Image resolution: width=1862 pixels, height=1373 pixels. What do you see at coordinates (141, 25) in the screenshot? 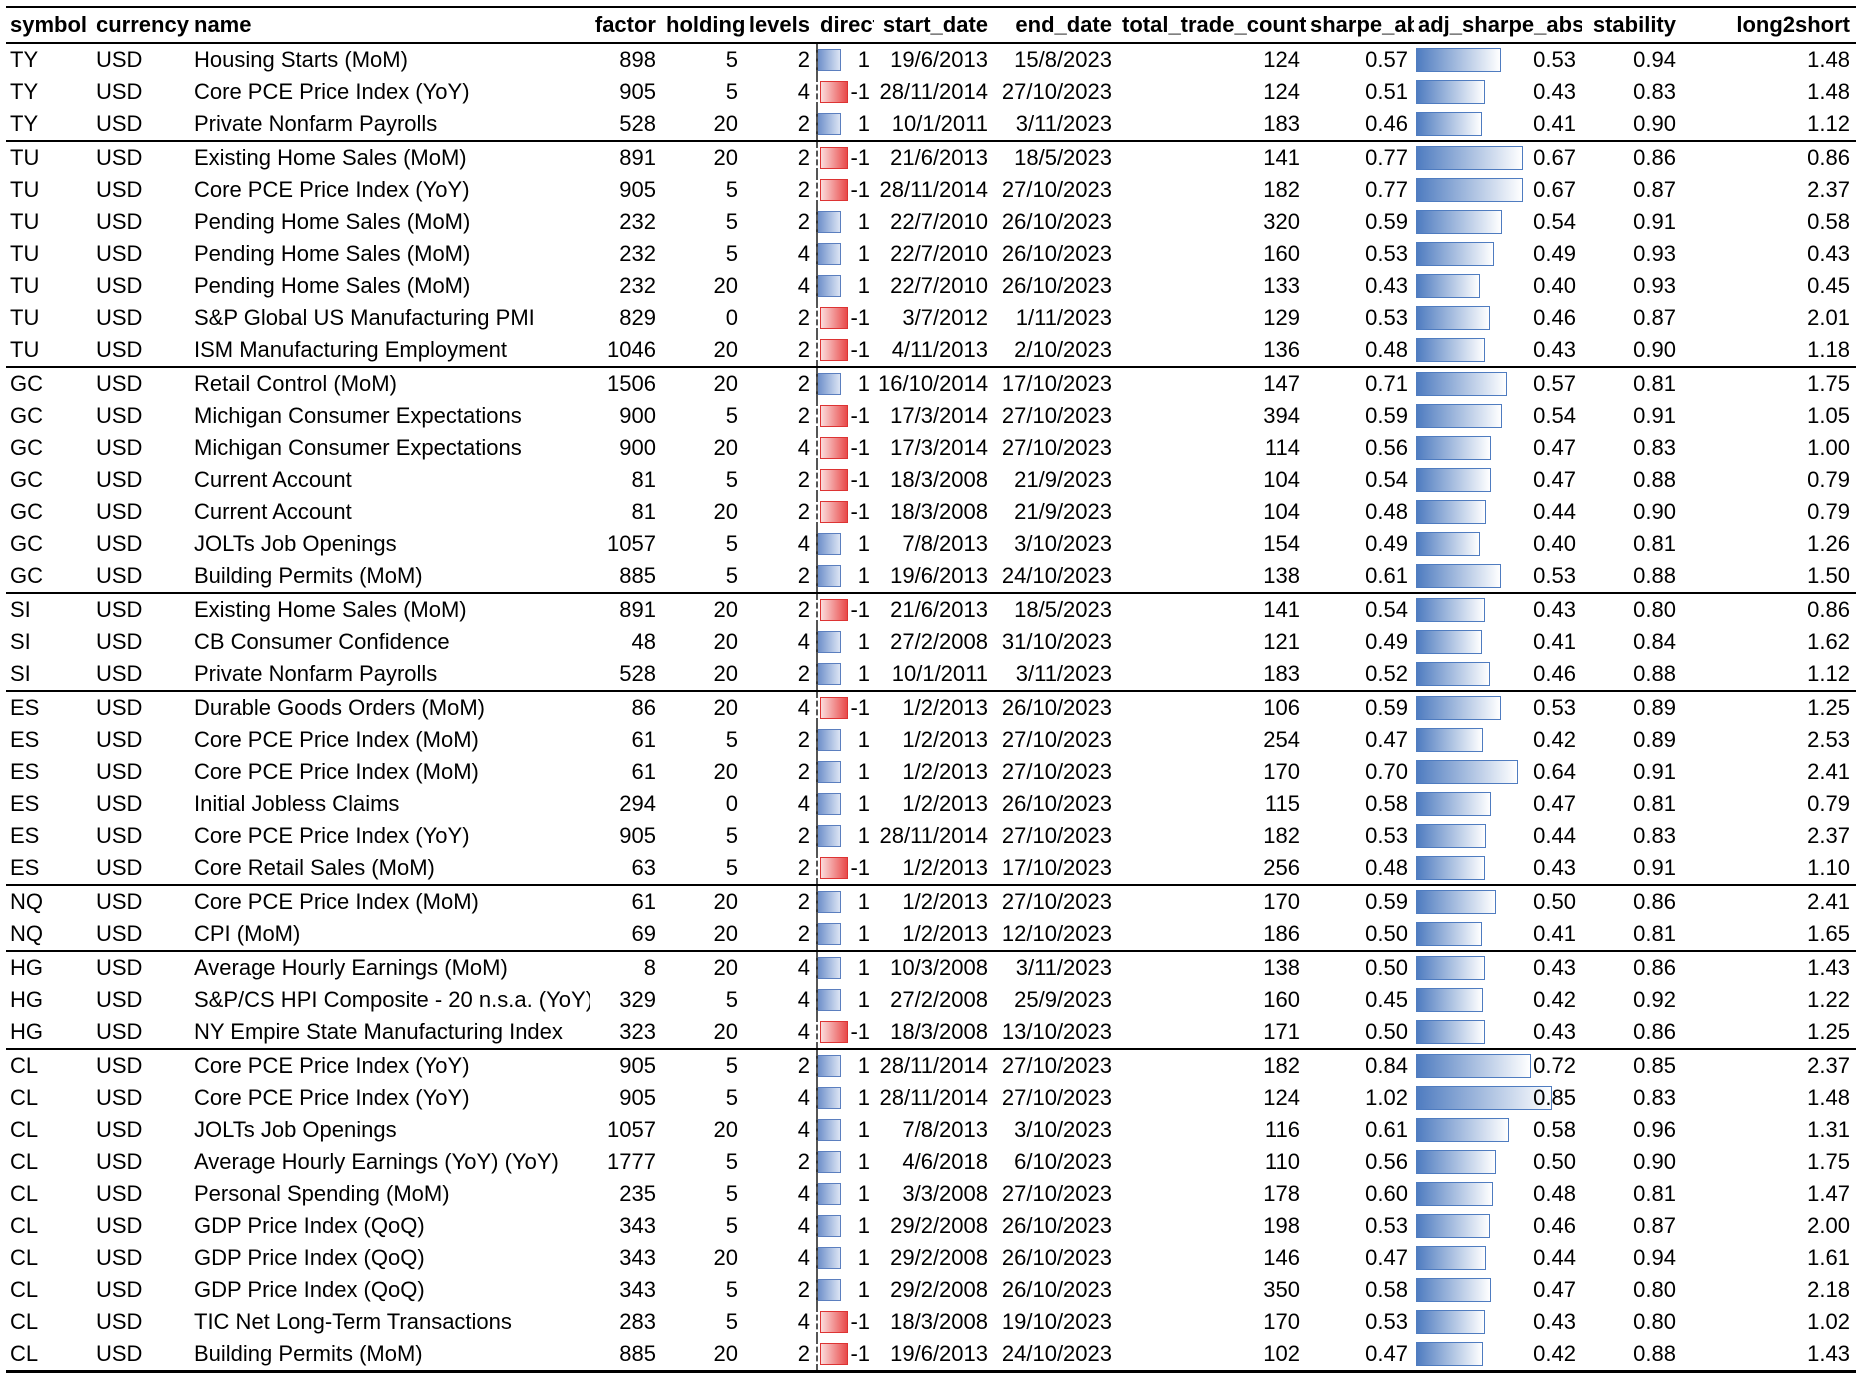
I see `header-currency: currency` at bounding box center [141, 25].